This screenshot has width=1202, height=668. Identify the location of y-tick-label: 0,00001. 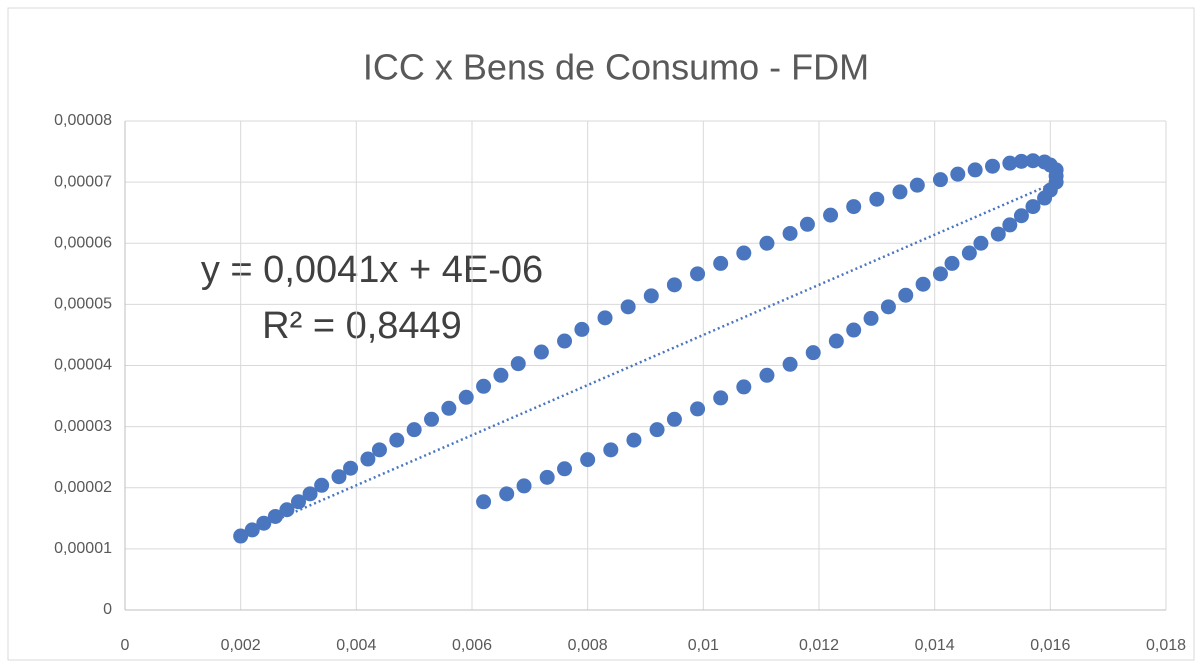
(83, 548).